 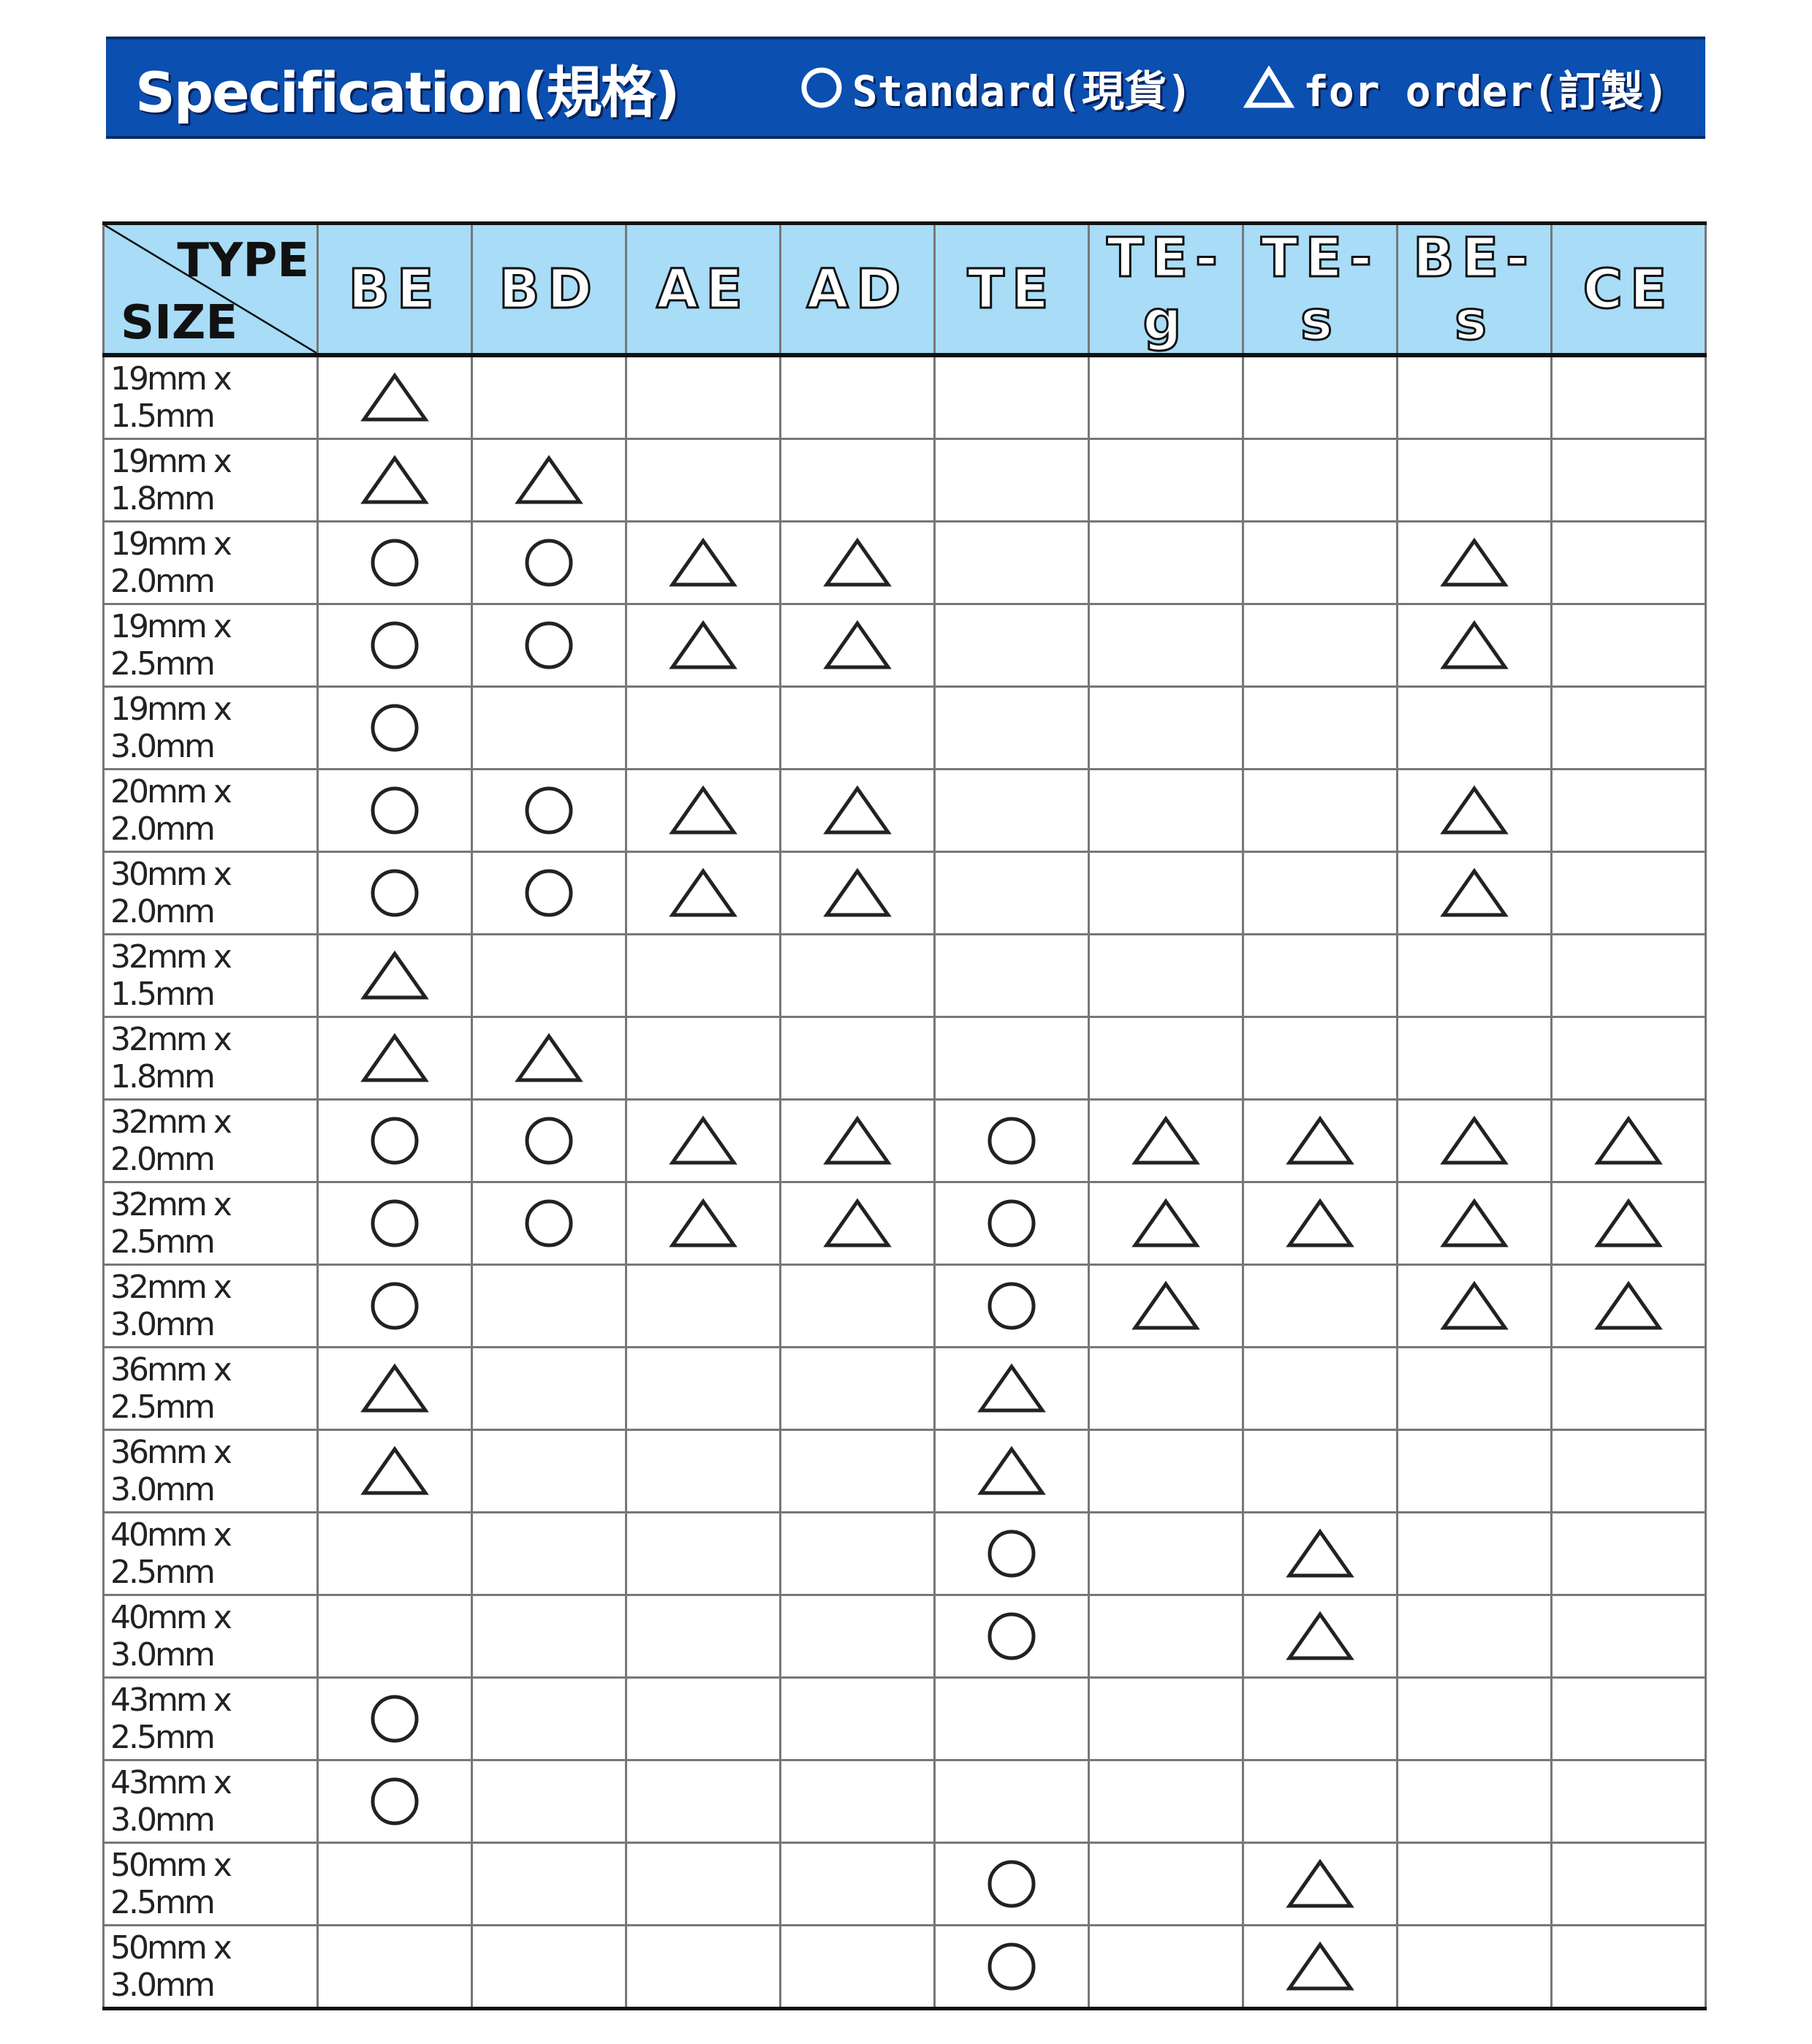 I want to click on size-cell: 19mm x 2.0mm, so click(x=211, y=562).